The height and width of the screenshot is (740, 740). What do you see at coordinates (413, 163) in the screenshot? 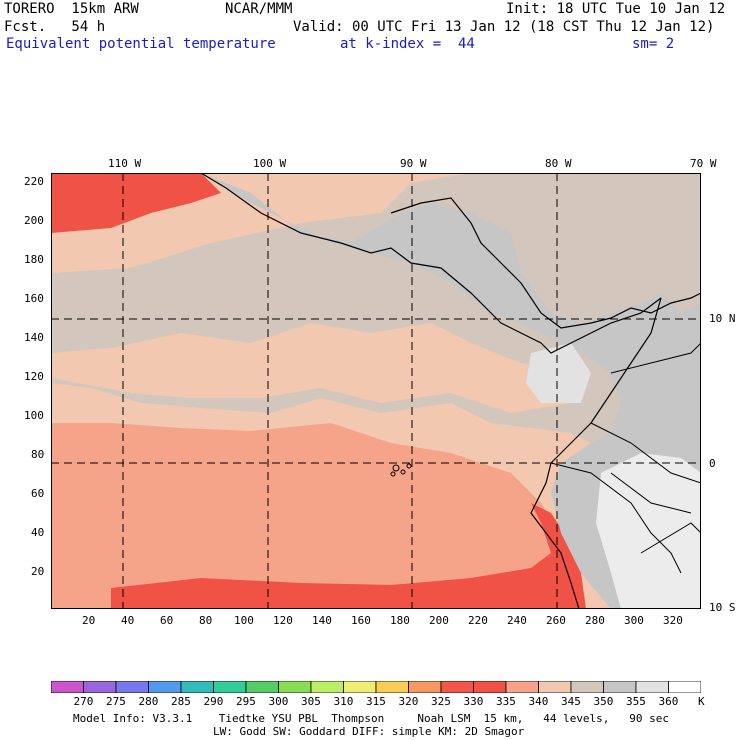
I see `lon-label-90w: 90 W` at bounding box center [413, 163].